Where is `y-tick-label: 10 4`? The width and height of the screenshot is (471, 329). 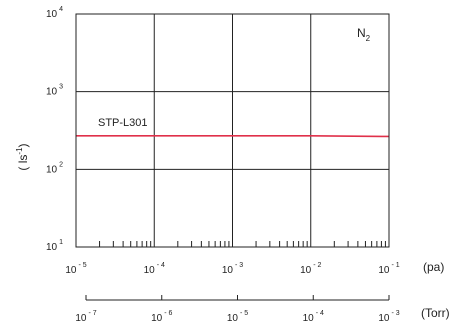 y-tick-label: 10 4 is located at coordinates (54, 13).